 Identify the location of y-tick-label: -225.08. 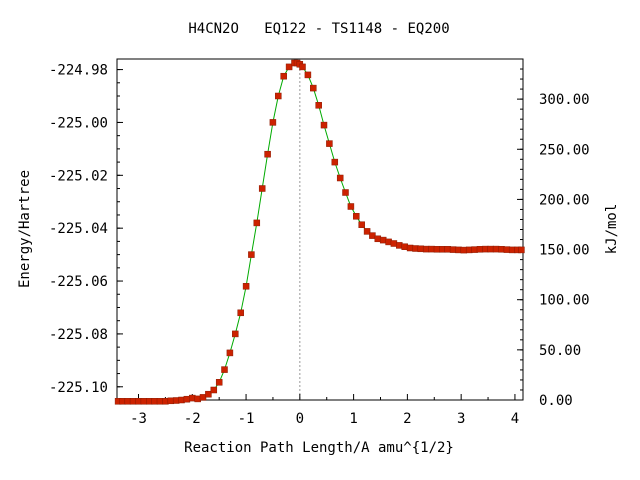
(78, 335).